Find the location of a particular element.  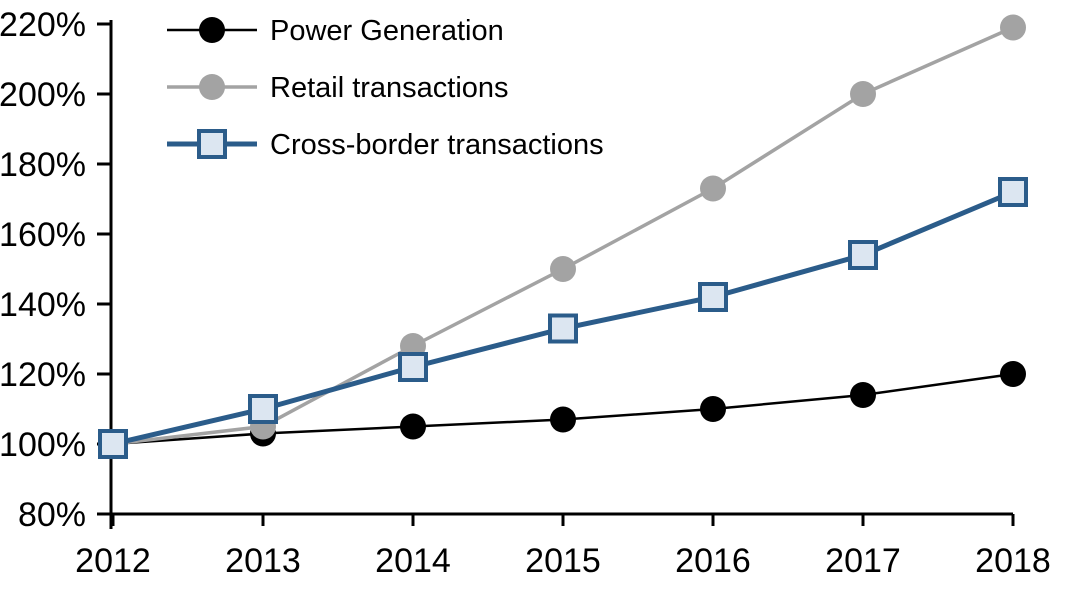

y-axis-tick-label: 140% is located at coordinates (43, 305).